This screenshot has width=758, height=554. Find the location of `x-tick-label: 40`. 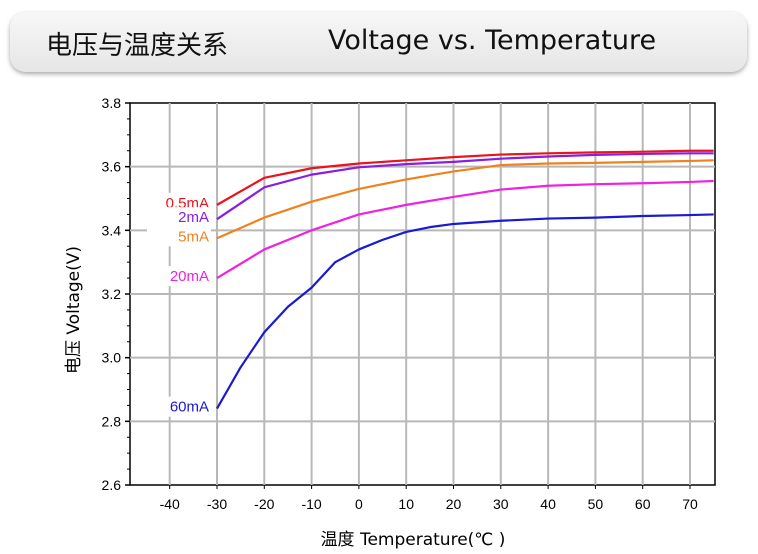

x-tick-label: 40 is located at coordinates (548, 504).